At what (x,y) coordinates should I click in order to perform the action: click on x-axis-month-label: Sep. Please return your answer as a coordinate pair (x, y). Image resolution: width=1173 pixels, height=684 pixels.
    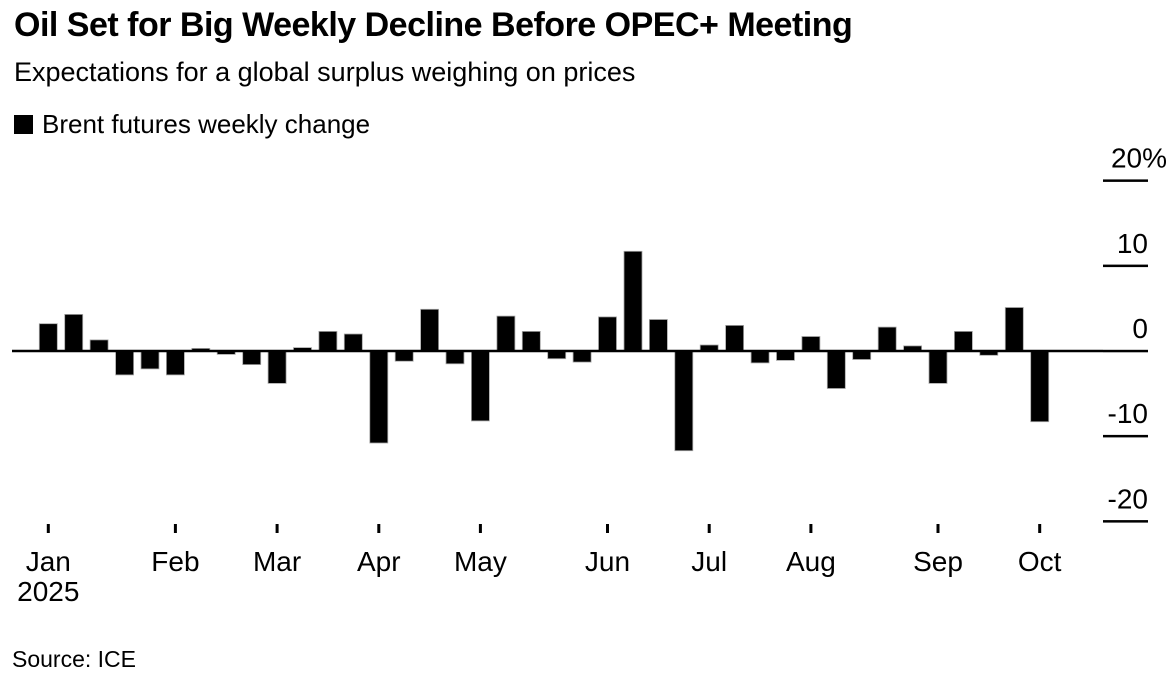
    Looking at the image, I should click on (938, 561).